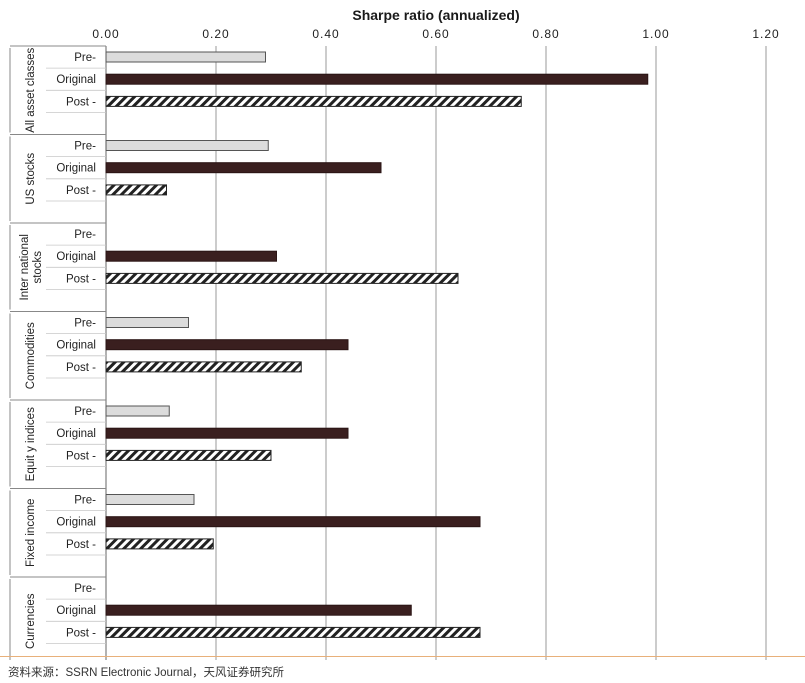 This screenshot has width=805, height=683. I want to click on group-label-line: Equit y indices, so click(31, 444).